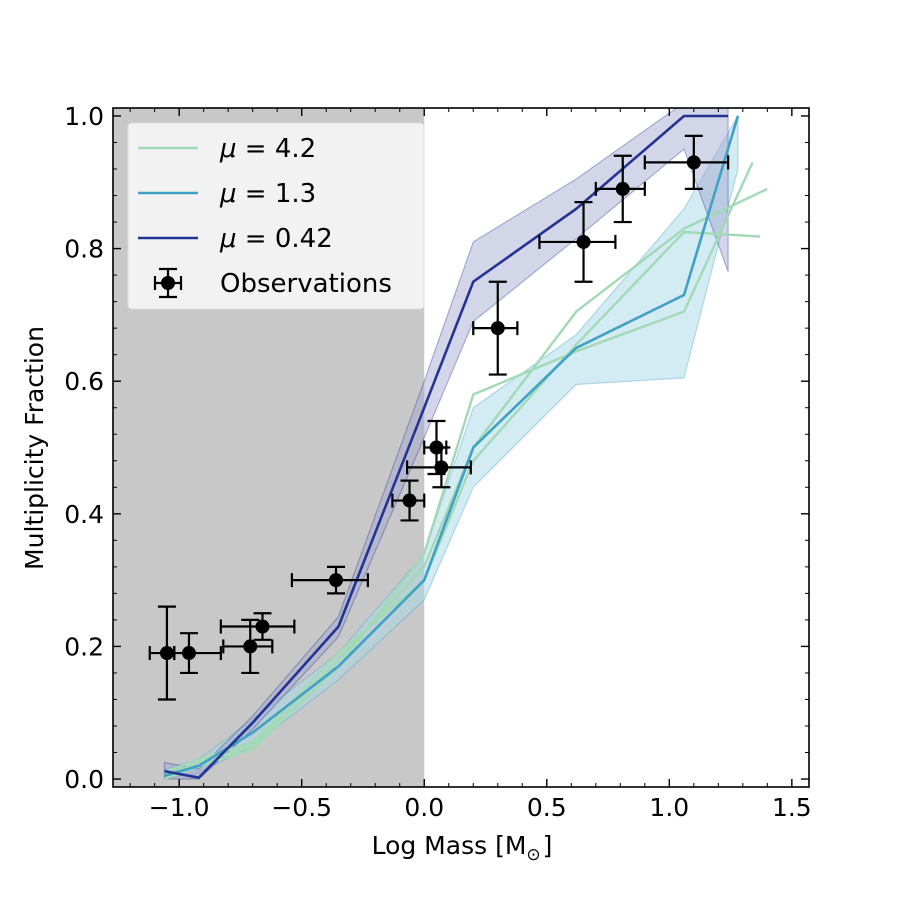 The image size is (900, 900). Describe the element at coordinates (84, 116) in the screenshot. I see `y-tick-label: 1.0` at that location.